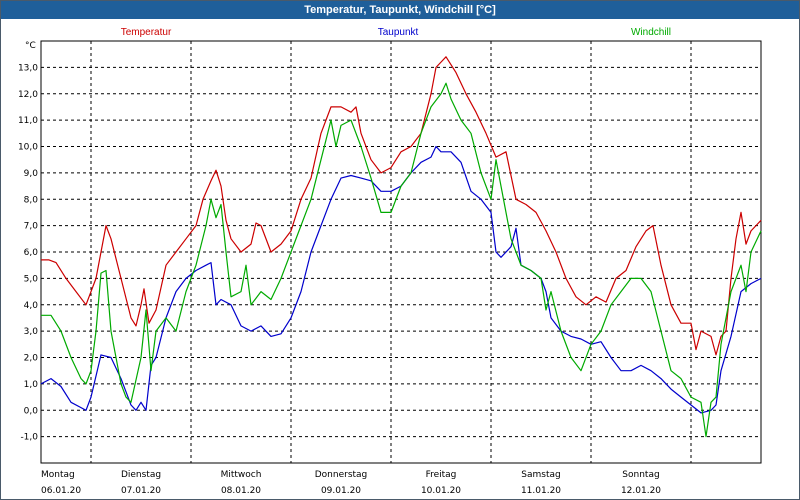 Image resolution: width=800 pixels, height=500 pixels. Describe the element at coordinates (31, 359) in the screenshot. I see `y-tick-label: 2,0` at that location.